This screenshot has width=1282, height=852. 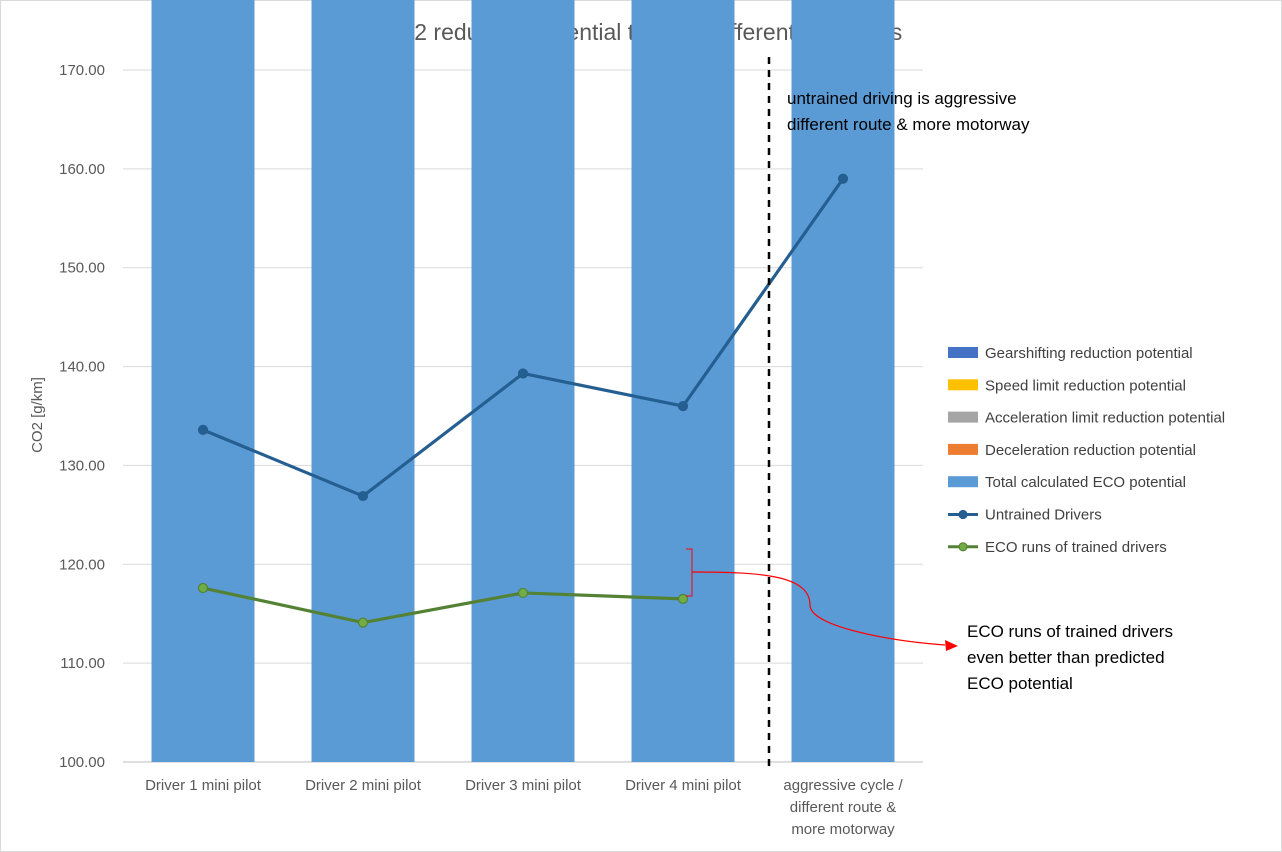 I want to click on annotation-top-line-1: untrained driving is aggressive, so click(x=902, y=98).